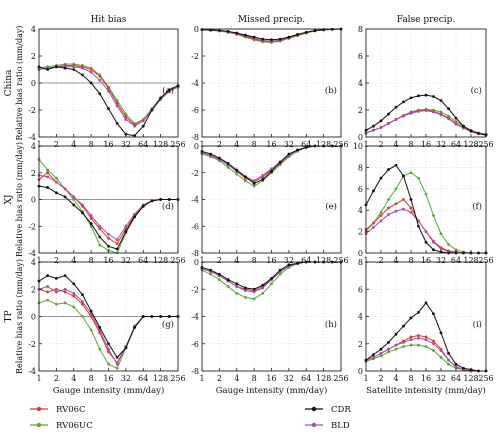 The height and width of the screenshot is (441, 500). Describe the element at coordinates (269, 320) in the screenshot. I see `panel-h: -8-6-4-201 2 4 8 16 32 64 128 256(h)` at that location.